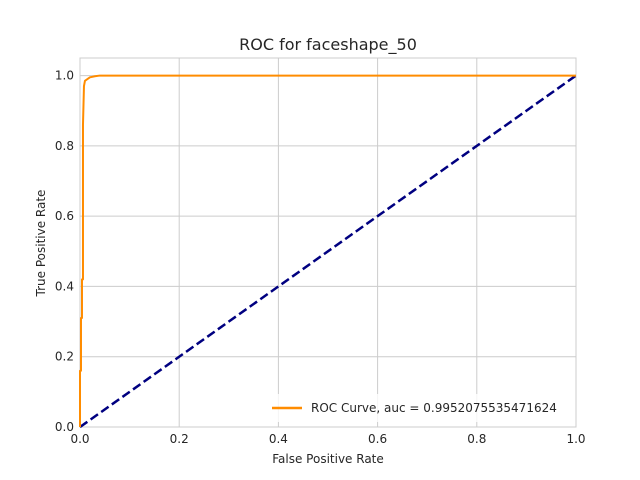  I want to click on x-tick-label: 0.4, so click(278, 439).